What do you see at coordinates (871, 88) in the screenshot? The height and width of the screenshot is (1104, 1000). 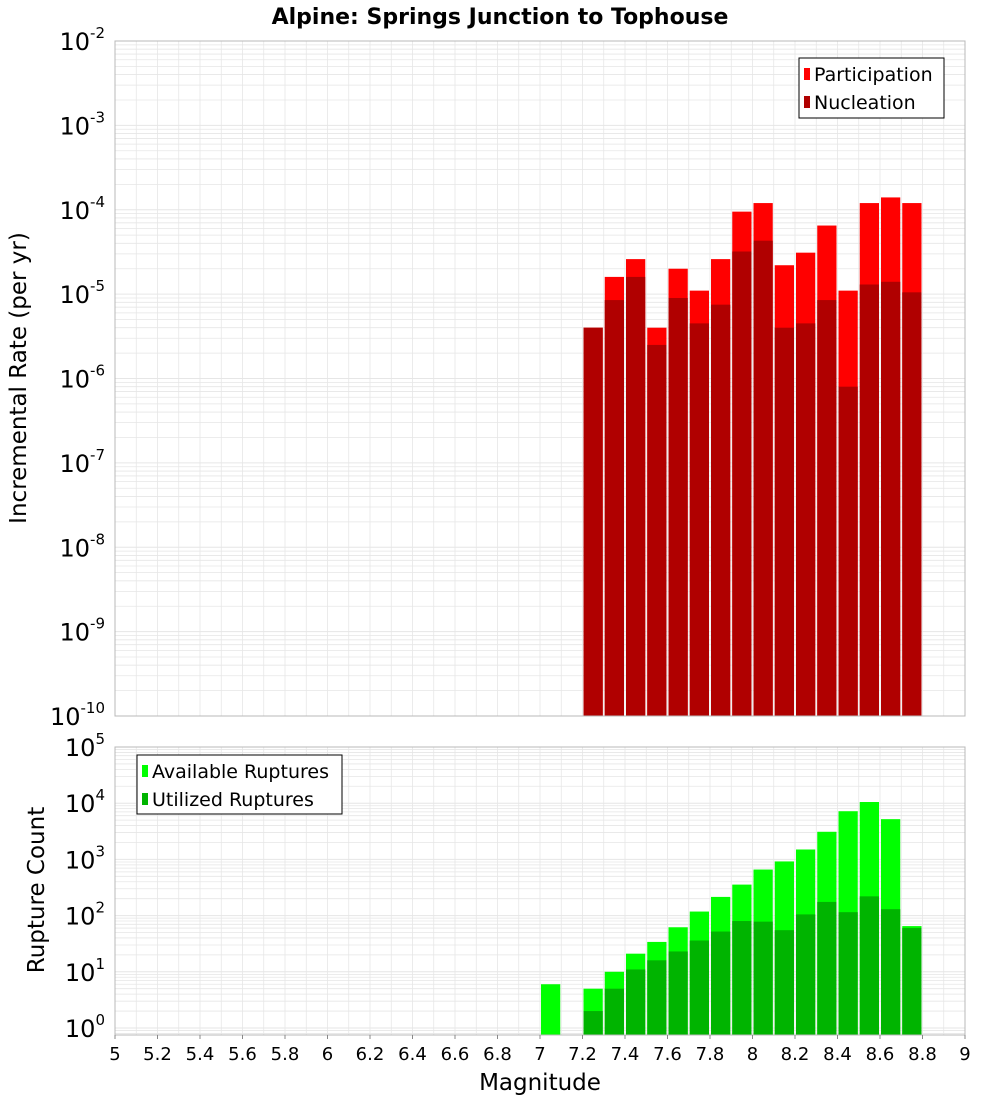 I see `rate-legend-box` at bounding box center [871, 88].